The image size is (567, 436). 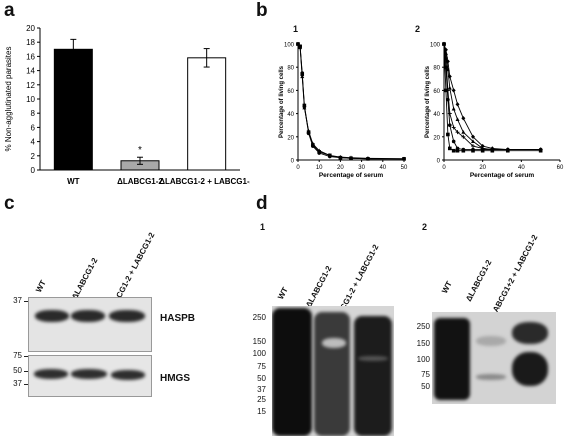 What do you see at coordinates (73, 181) in the screenshot?
I see `category-label: WT` at bounding box center [73, 181].